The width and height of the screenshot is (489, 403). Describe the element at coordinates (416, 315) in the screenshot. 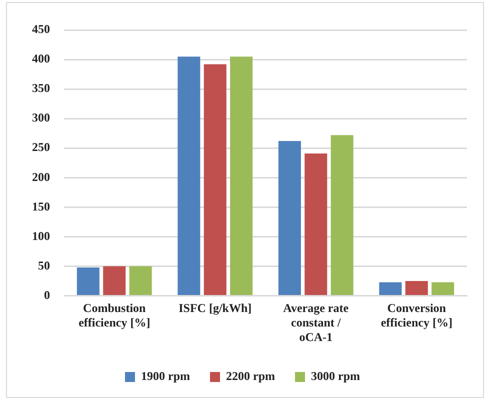

I see `x-tick-label: Conversion efficiency [%]` at that location.